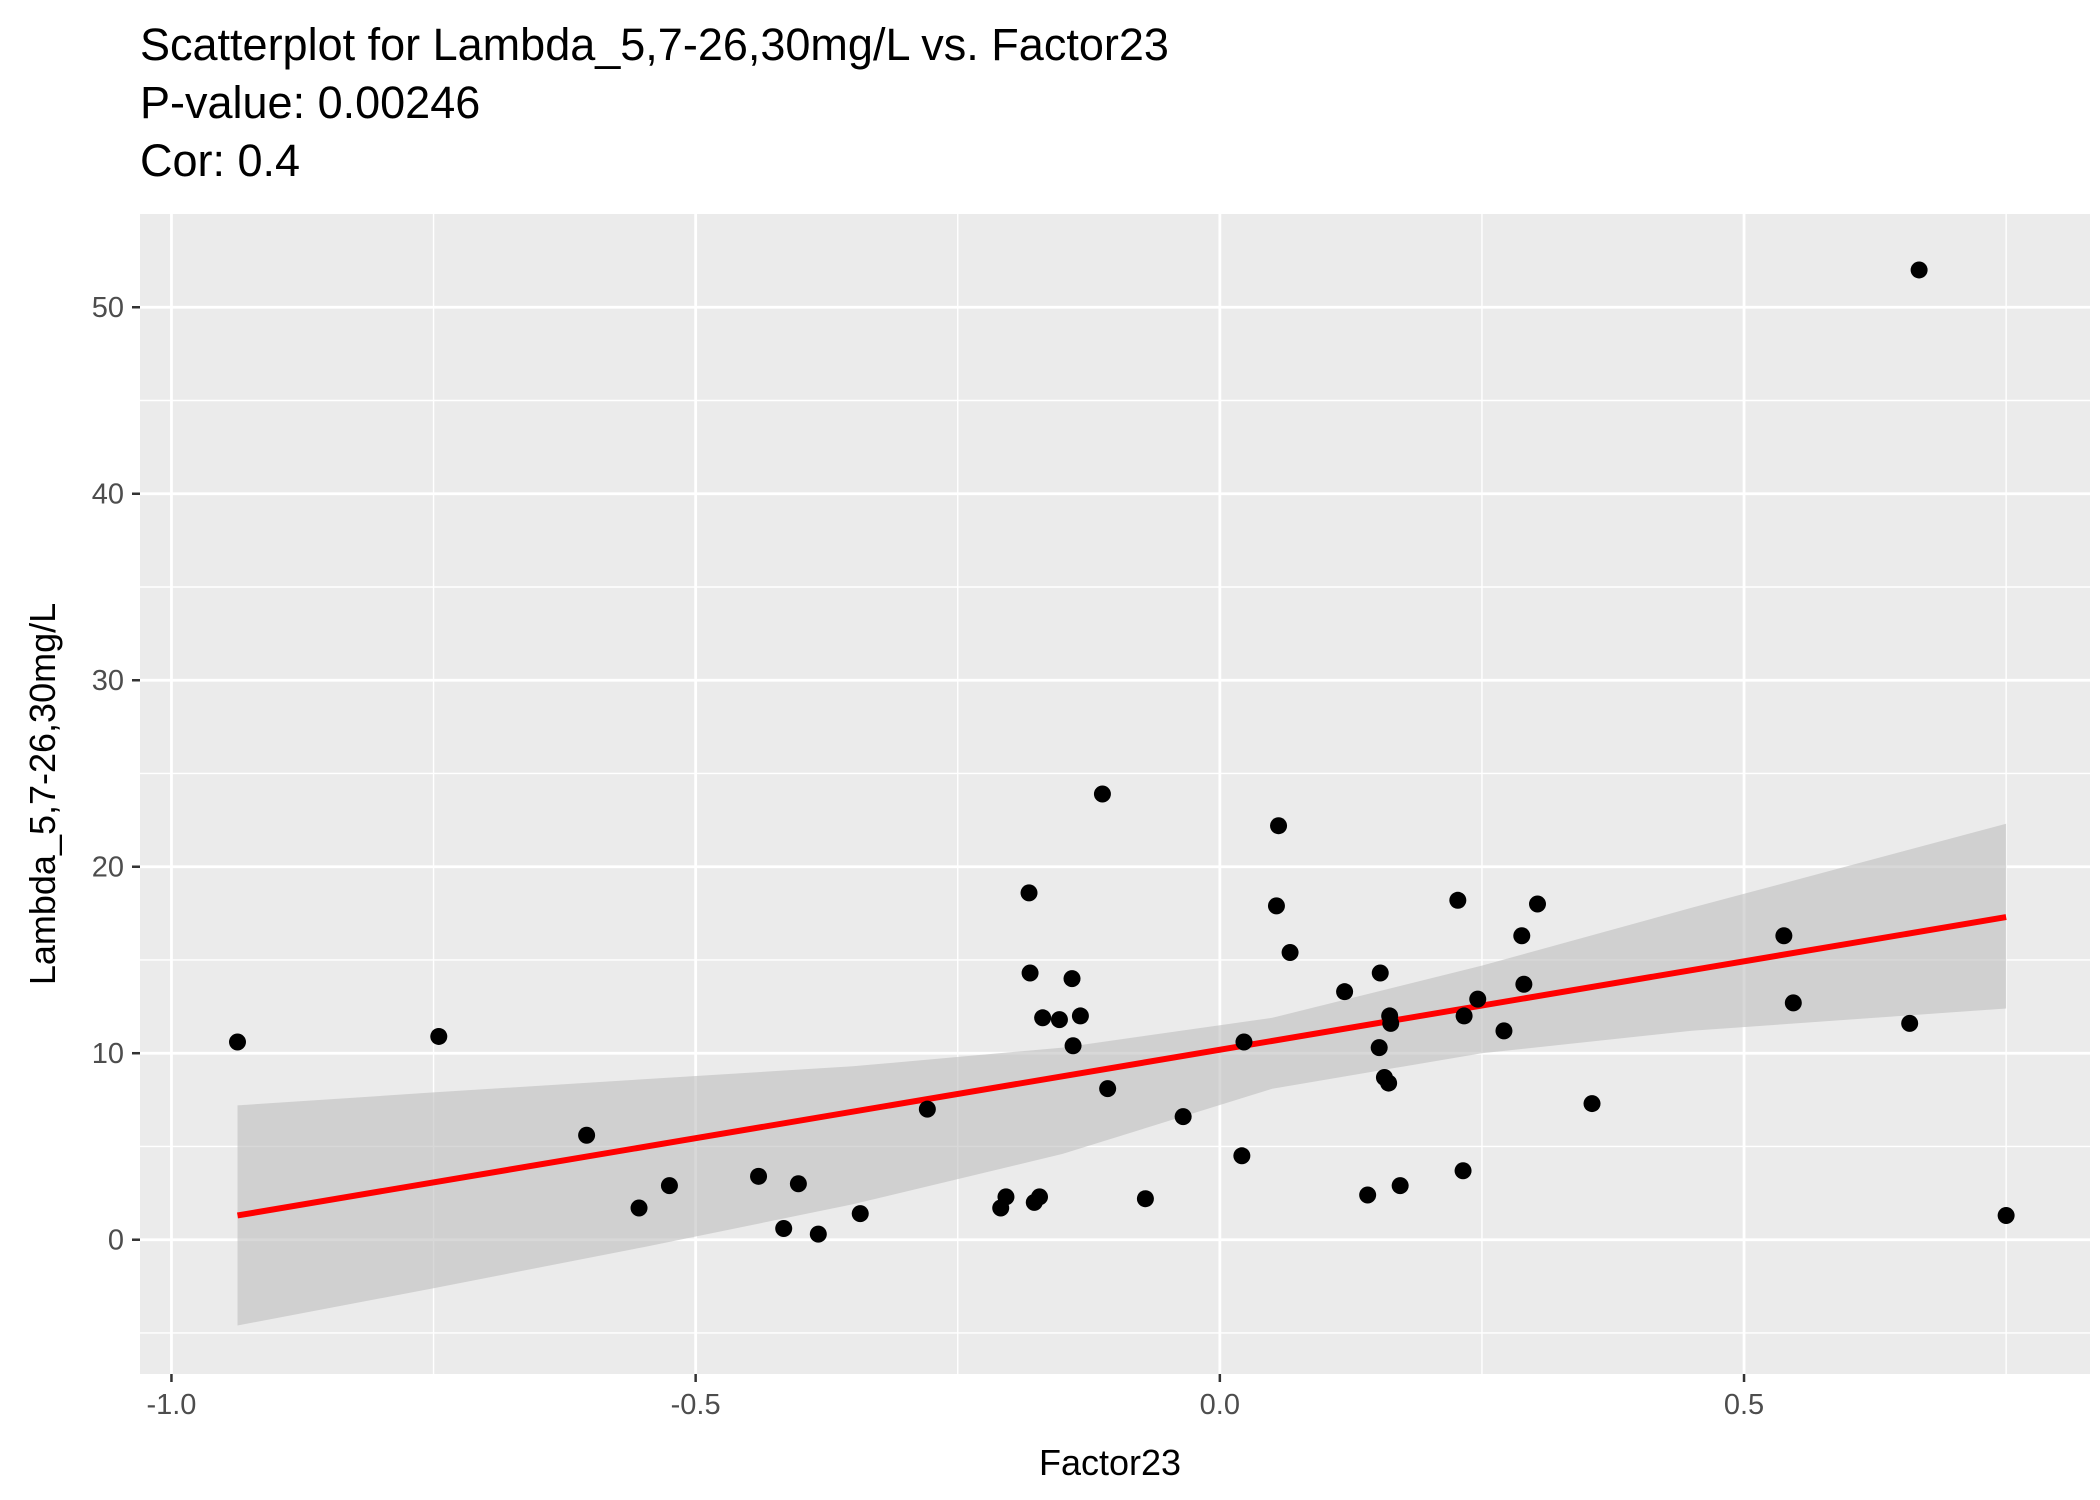  Describe the element at coordinates (171, 1405) in the screenshot. I see `x-tick-label: -1.0` at that location.